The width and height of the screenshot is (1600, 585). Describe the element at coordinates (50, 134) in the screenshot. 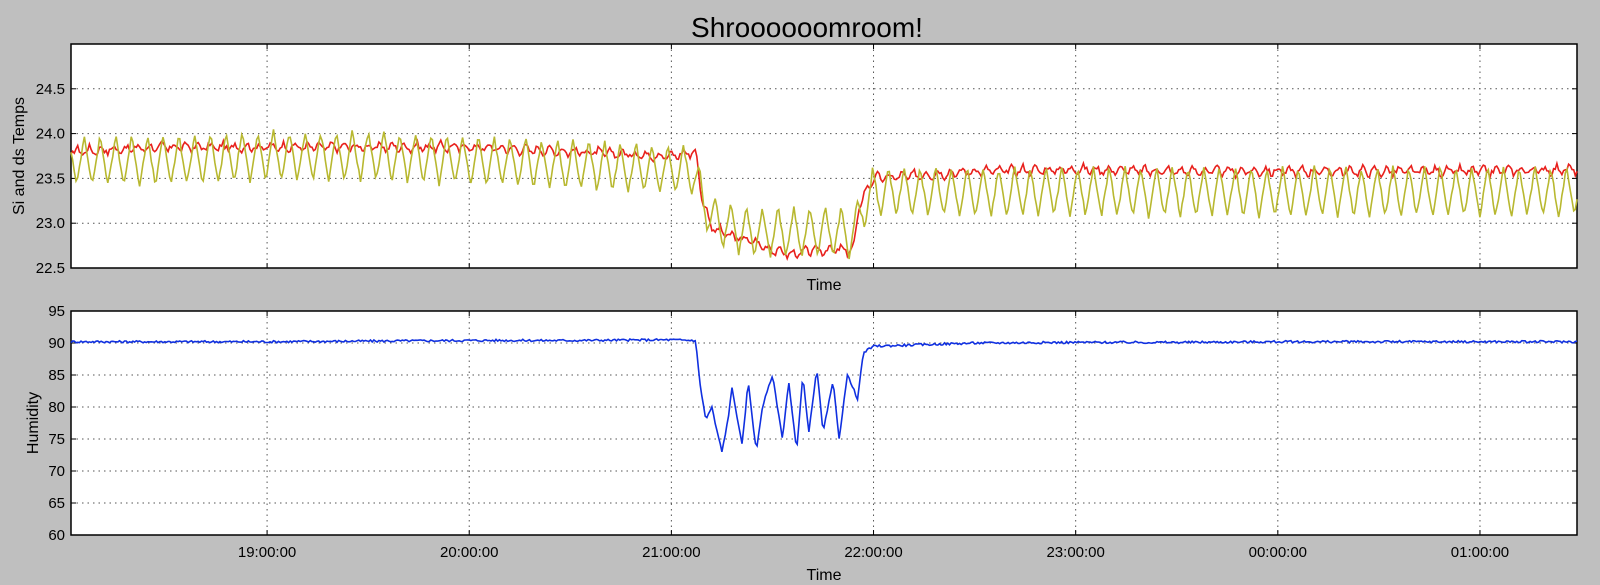

I see `y-tick-label: 24.0` at that location.